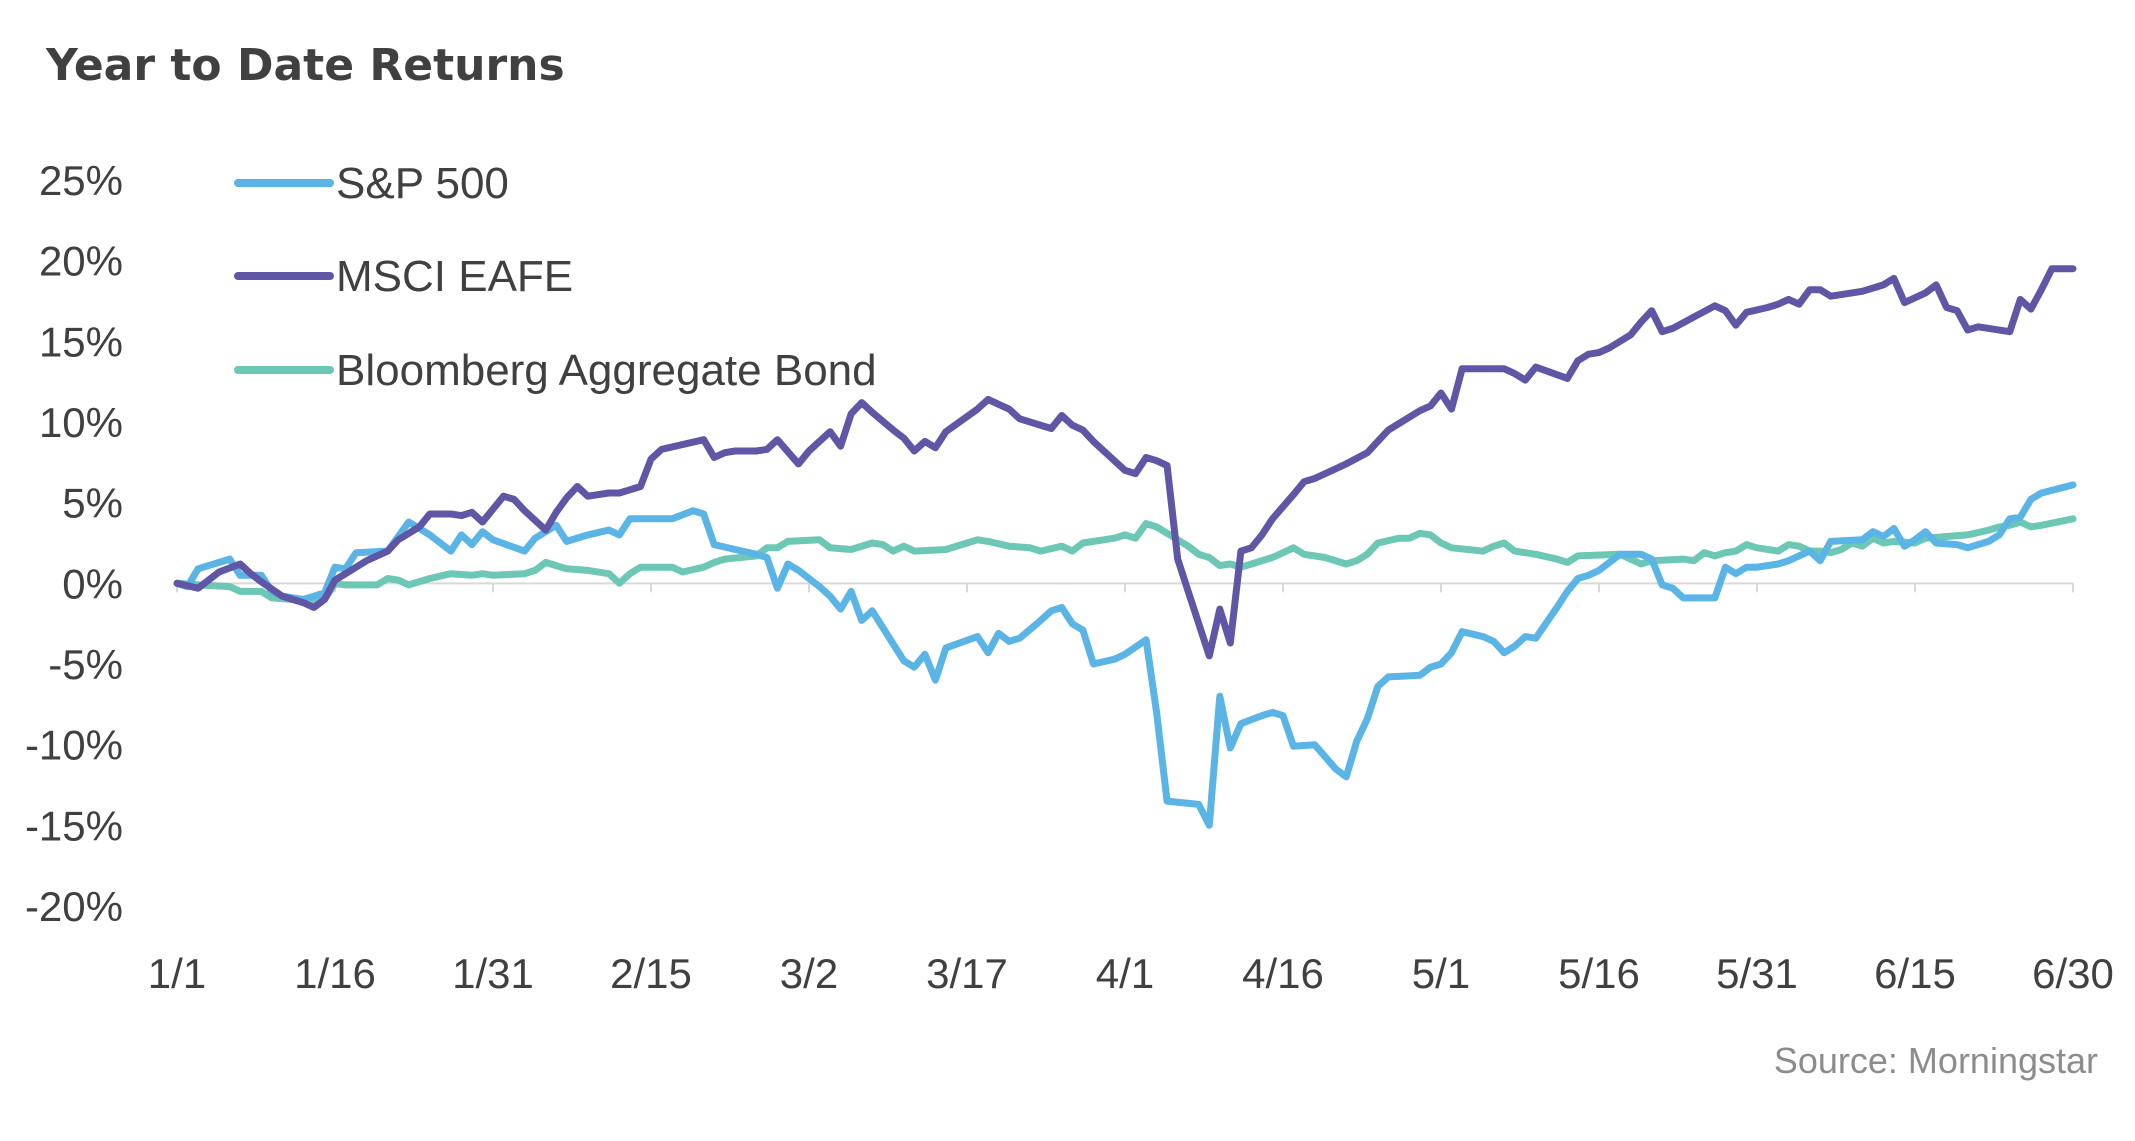  I want to click on x-tick-label: 5/16, so click(1599, 973).